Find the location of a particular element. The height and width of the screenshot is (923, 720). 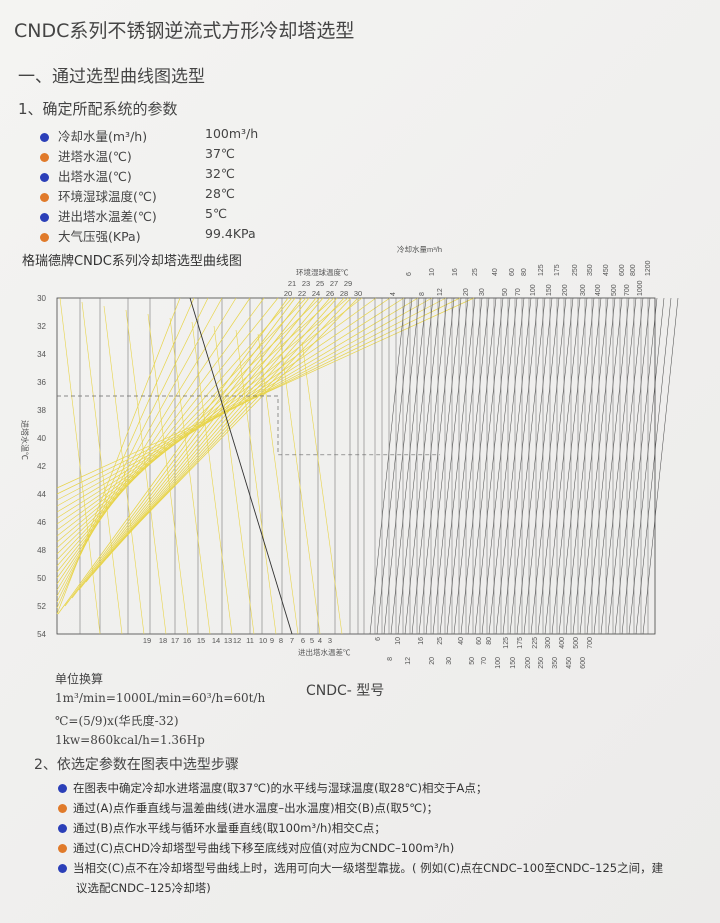

flow-tick-label: 200 is located at coordinates (565, 290).